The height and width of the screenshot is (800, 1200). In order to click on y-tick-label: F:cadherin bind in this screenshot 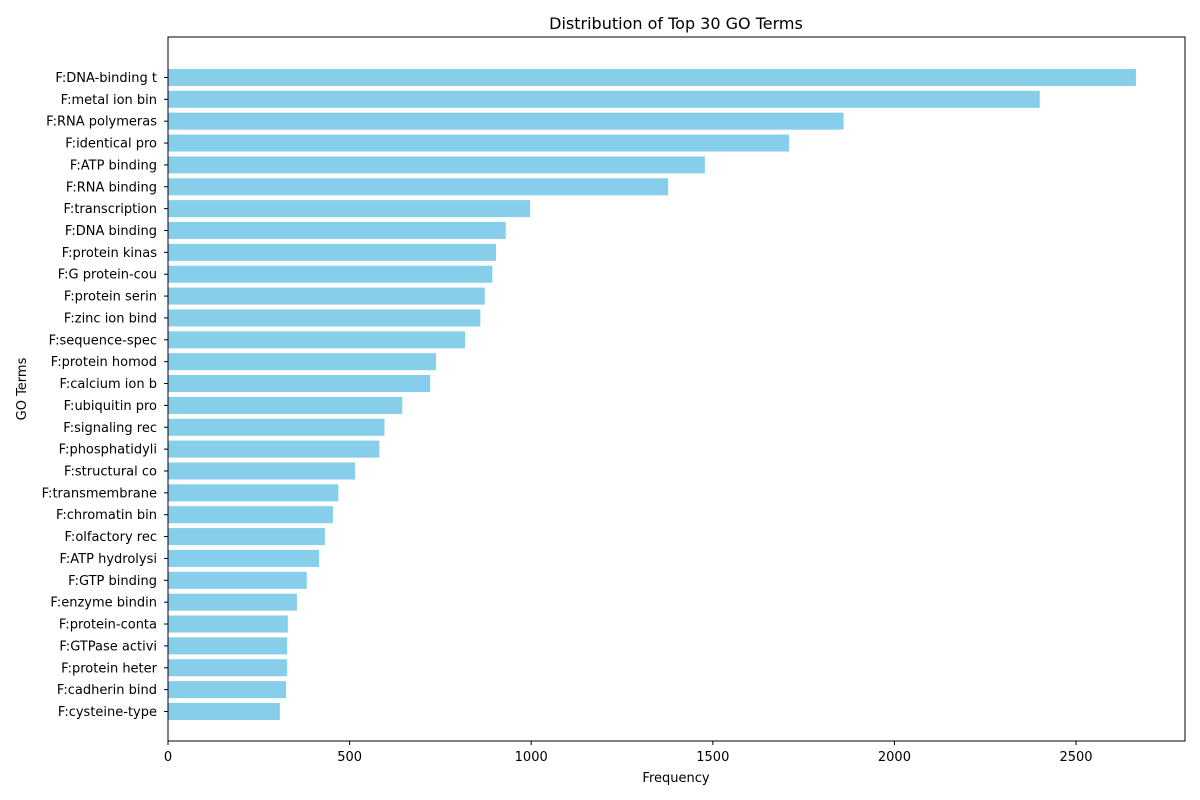, I will do `click(107, 690)`.